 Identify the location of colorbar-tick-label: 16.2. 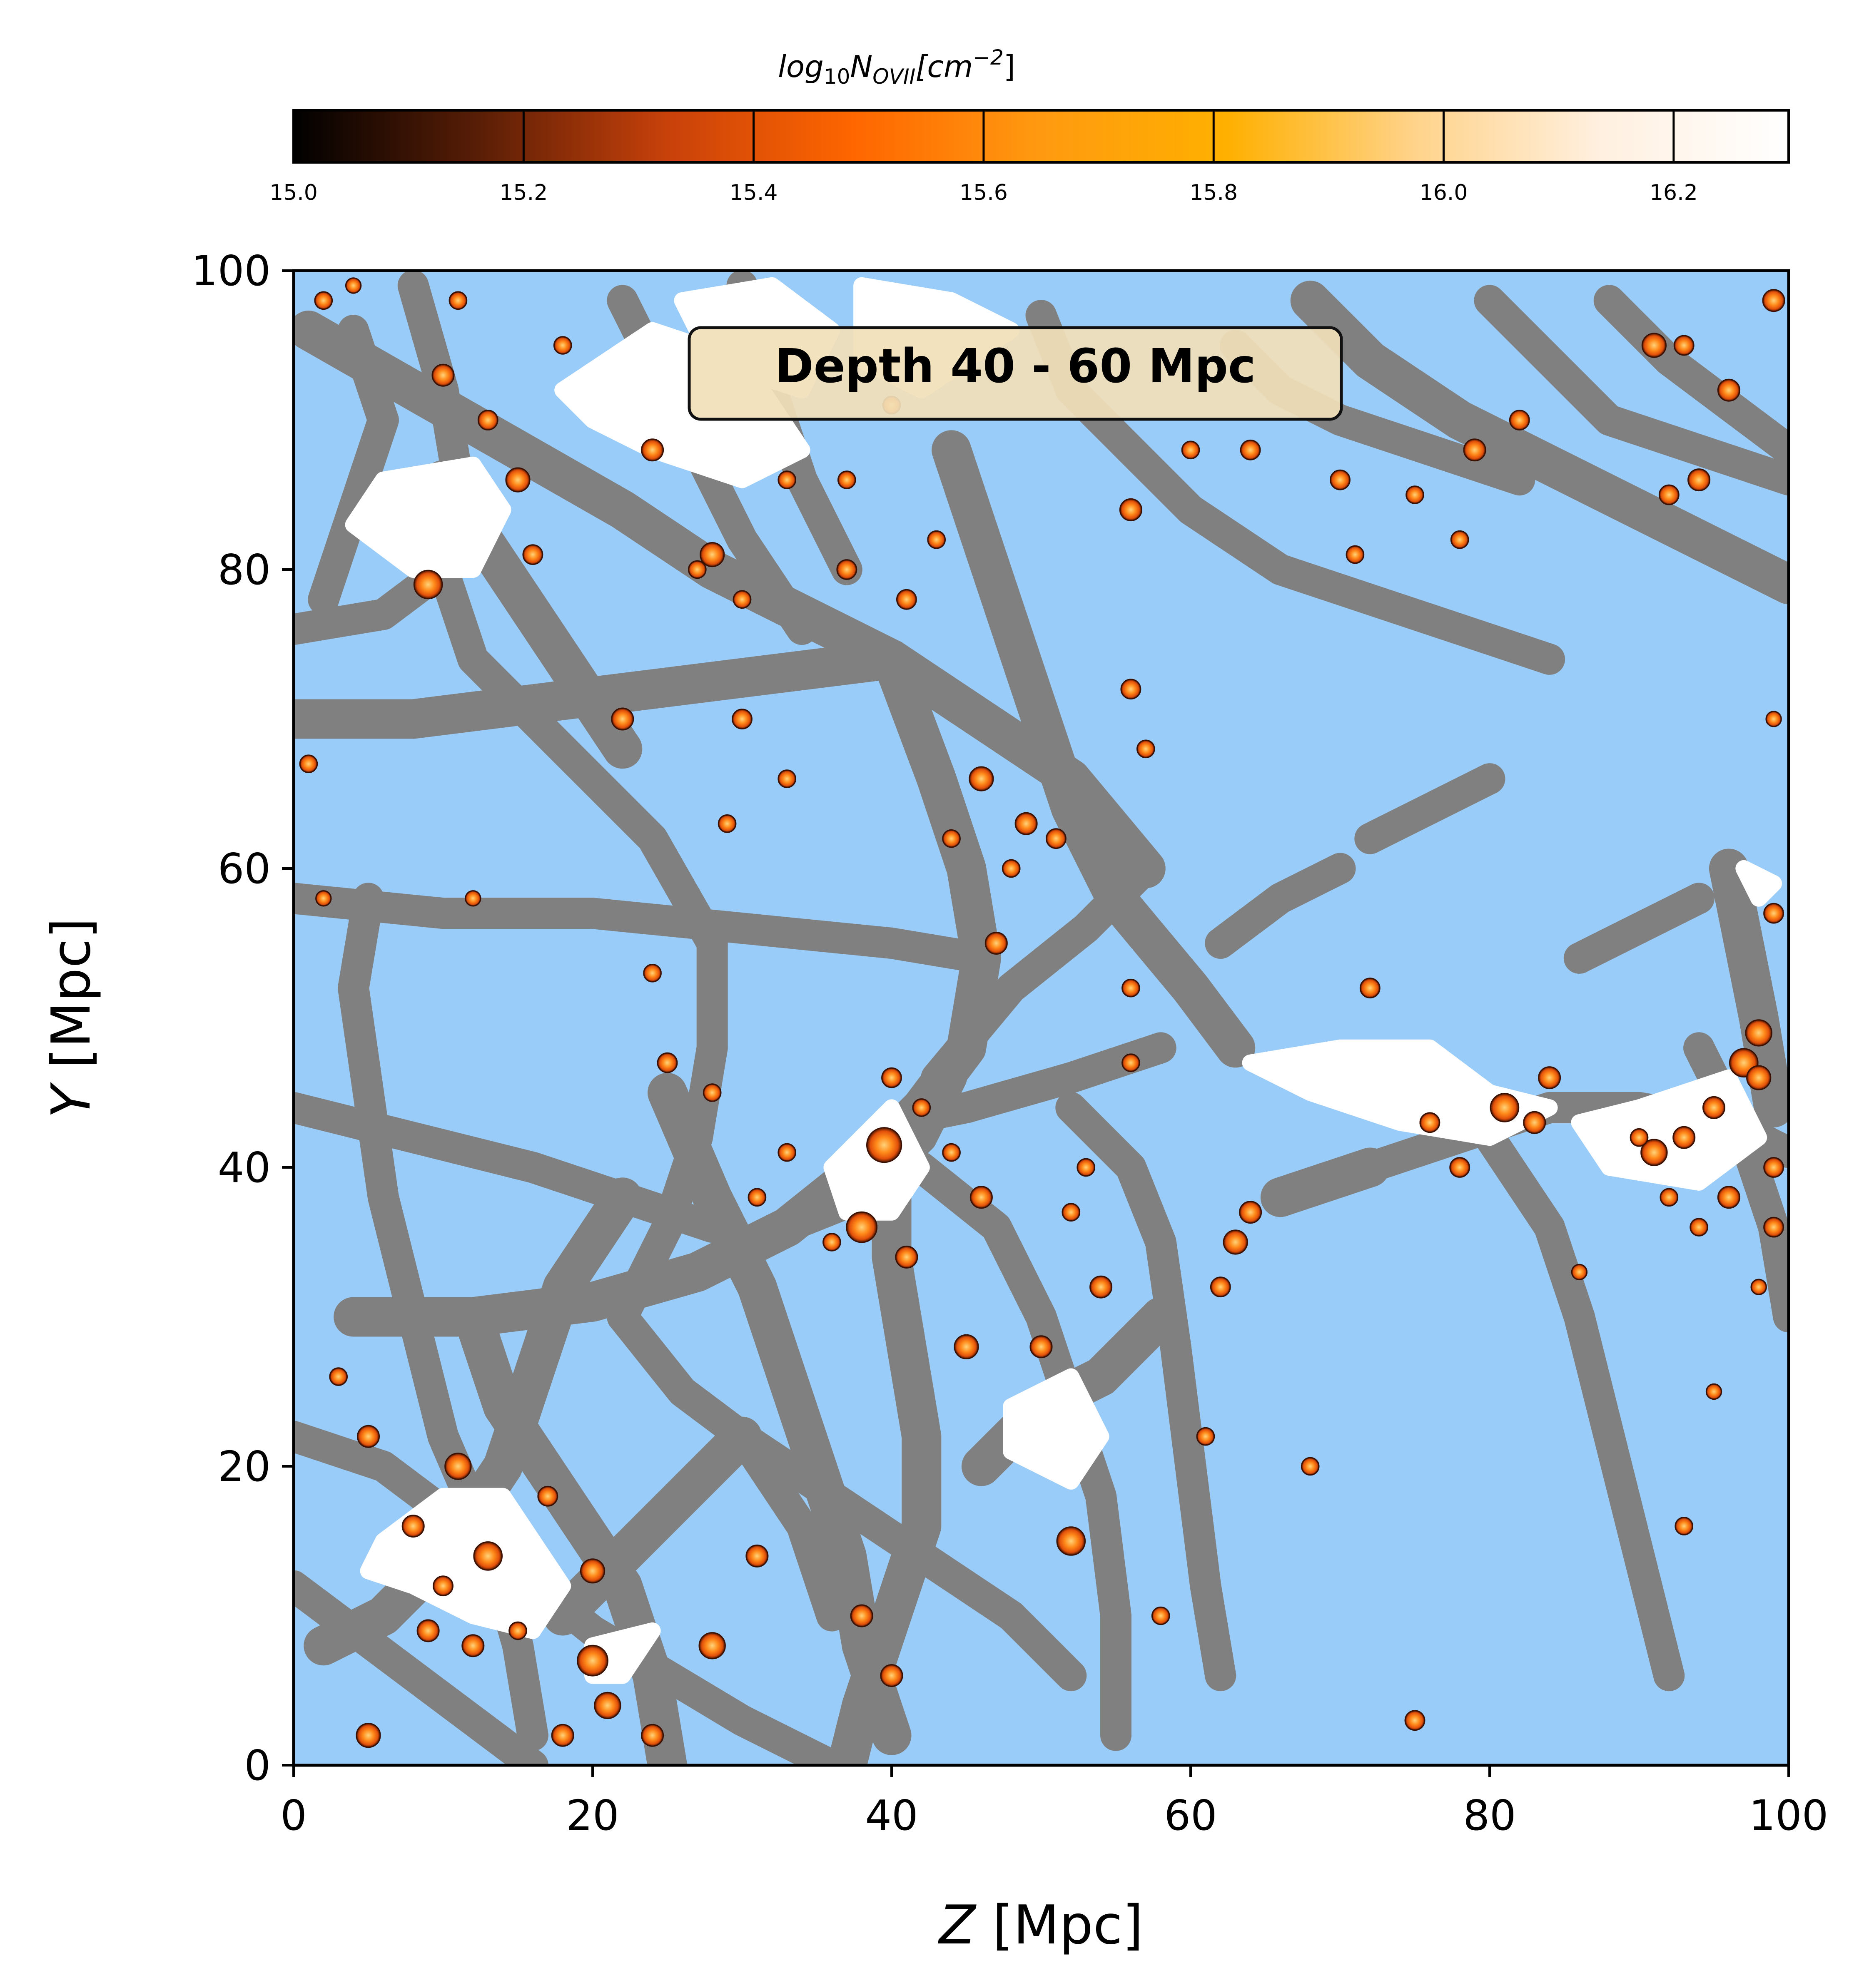
(1674, 192).